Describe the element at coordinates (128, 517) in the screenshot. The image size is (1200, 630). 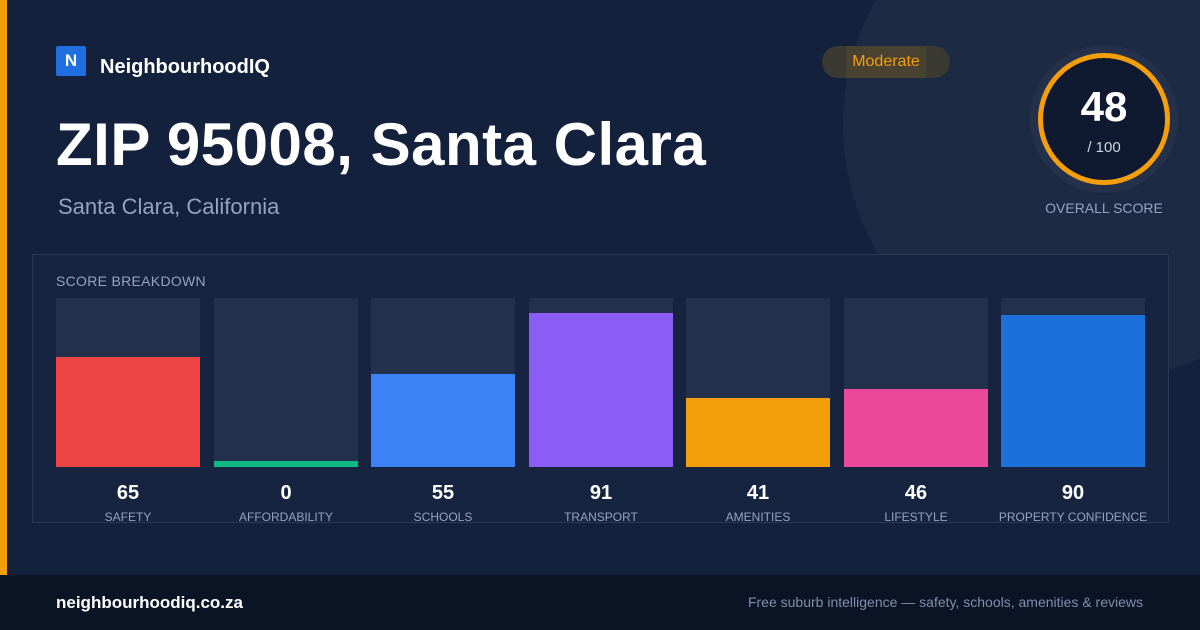
I see `score-bar-label: SAFETY` at that location.